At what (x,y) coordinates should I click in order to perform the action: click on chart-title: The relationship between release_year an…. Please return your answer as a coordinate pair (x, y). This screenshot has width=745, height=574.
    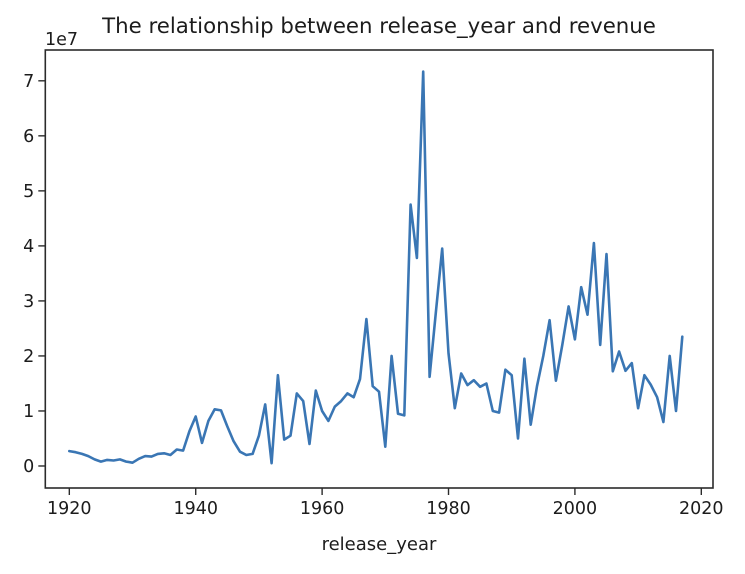
    Looking at the image, I should click on (378, 26).